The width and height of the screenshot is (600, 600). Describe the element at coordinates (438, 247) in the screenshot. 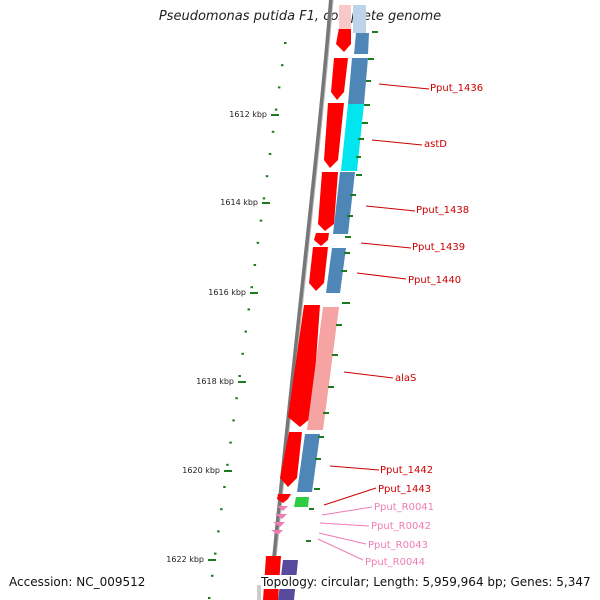

I see `gene-label: Pput_1439` at that location.